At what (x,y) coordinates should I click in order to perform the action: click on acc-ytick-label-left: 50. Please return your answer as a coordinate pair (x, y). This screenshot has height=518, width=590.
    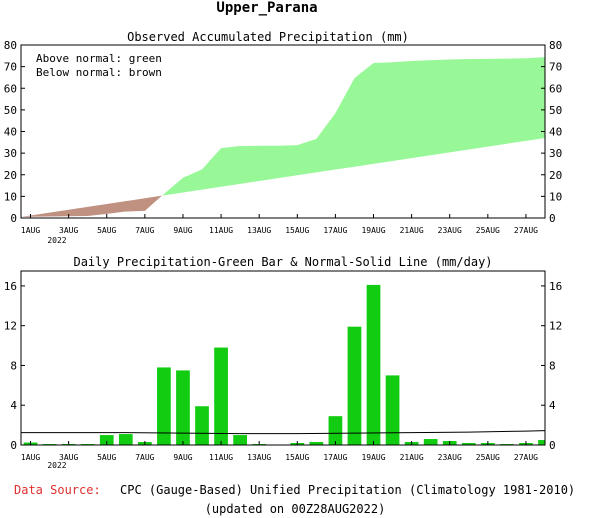
    Looking at the image, I should click on (10, 110).